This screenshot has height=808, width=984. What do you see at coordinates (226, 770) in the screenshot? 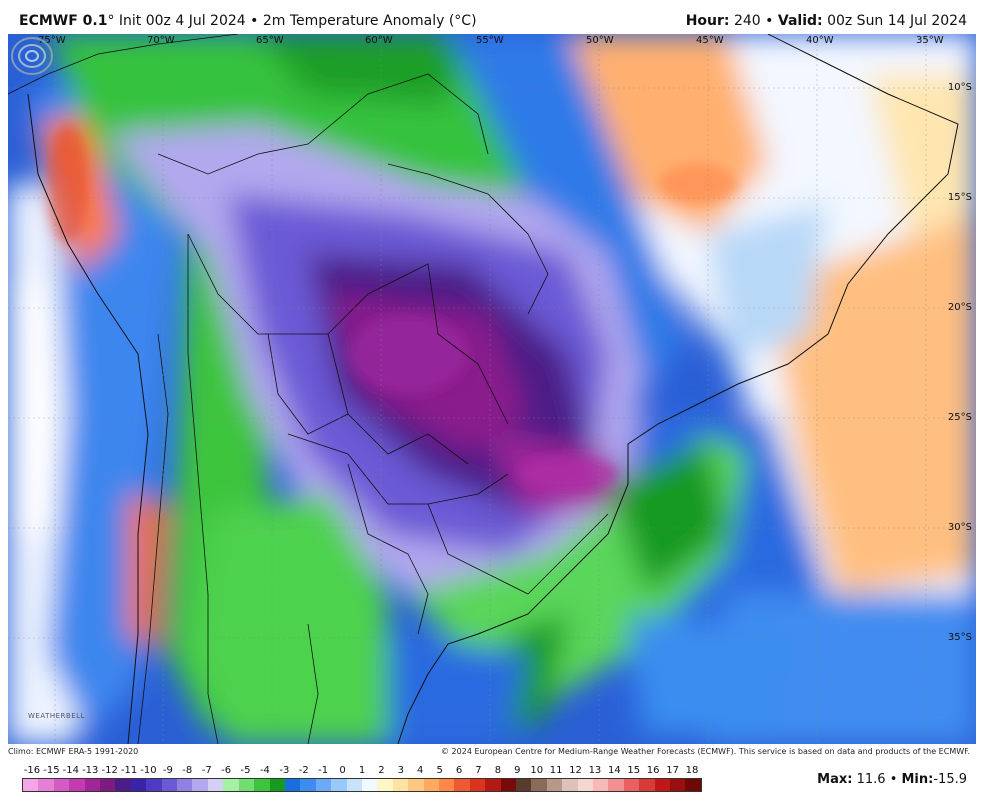
I see `scale-tick-label: -6` at bounding box center [226, 770].